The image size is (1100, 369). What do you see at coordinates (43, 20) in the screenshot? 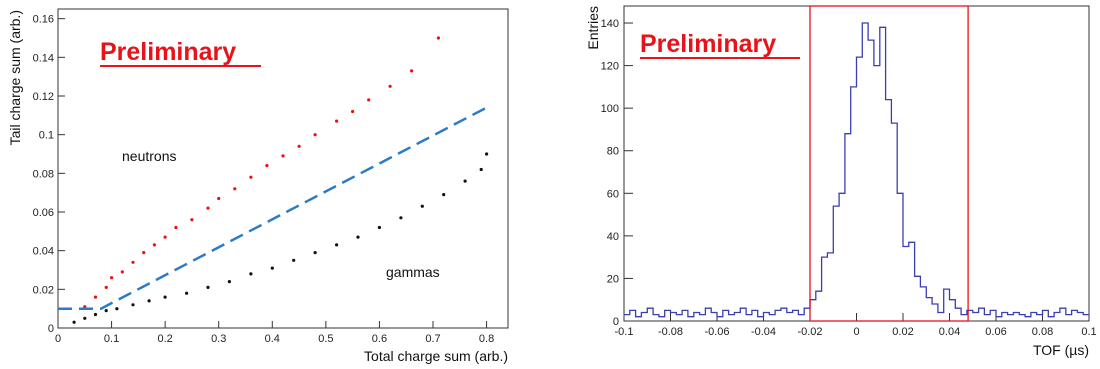
I see `y-tick-label: 0.16` at bounding box center [43, 20].